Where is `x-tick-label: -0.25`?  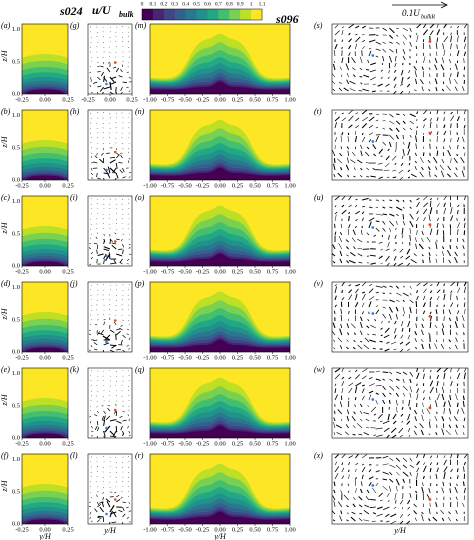
x-tick-label: -0.25 is located at coordinates (22, 271).